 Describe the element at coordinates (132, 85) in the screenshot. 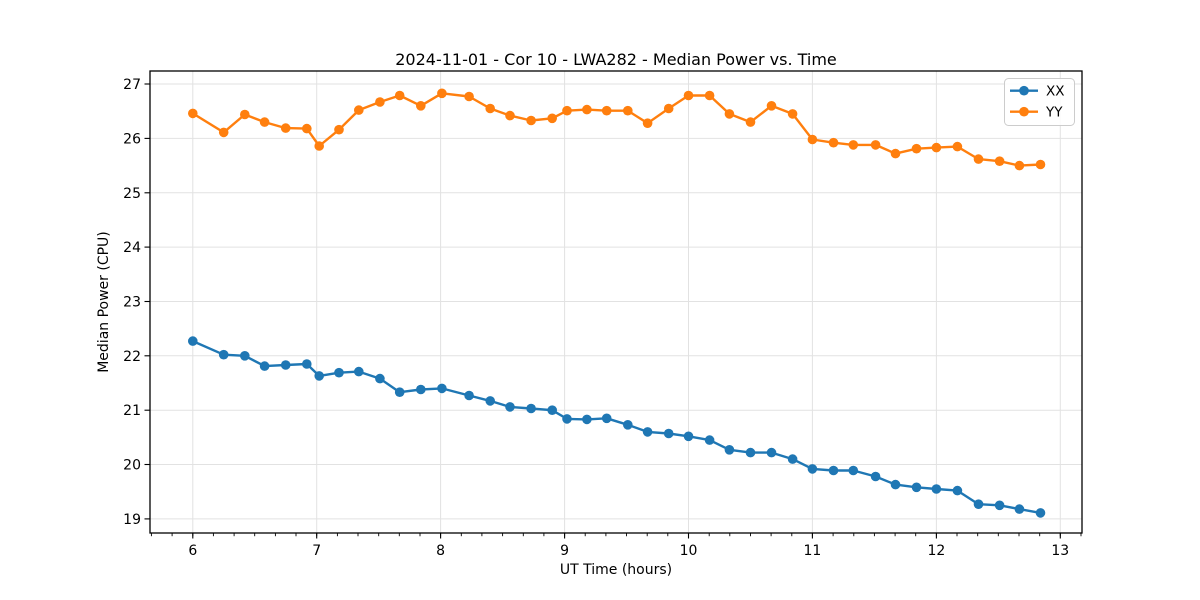

I see `y-tick-label: 27` at that location.